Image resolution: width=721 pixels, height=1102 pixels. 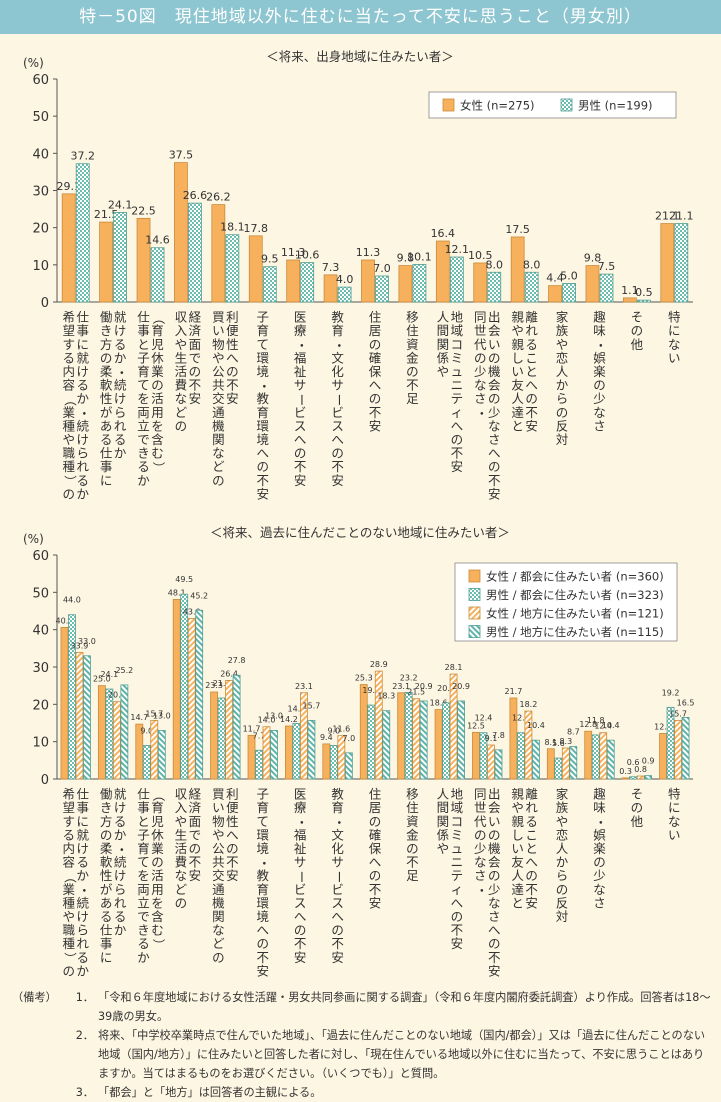 I want to click on svg-text: ニ, so click(x=457, y=862).